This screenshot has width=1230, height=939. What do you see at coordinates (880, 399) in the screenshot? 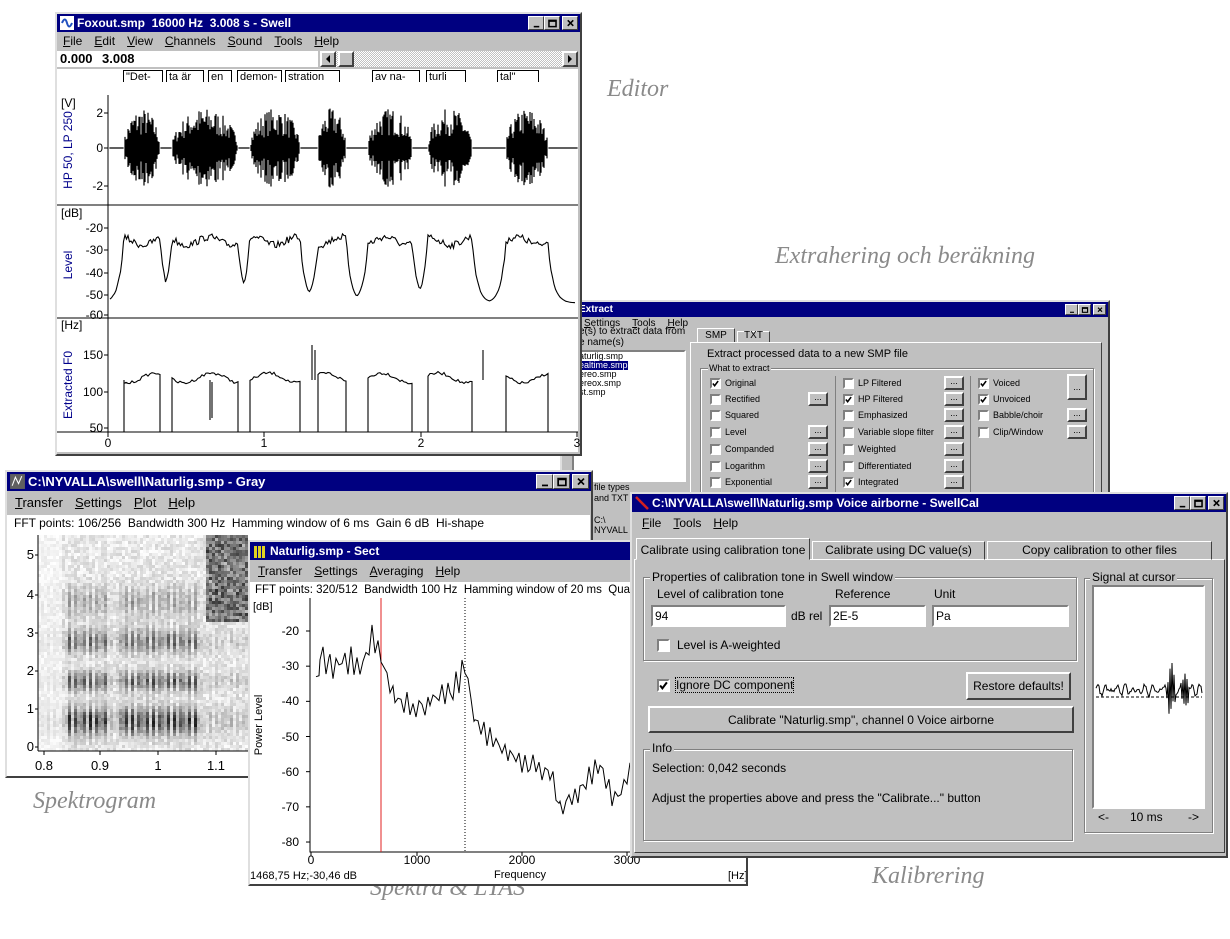
I see `option-label: HP Filtered` at bounding box center [880, 399].